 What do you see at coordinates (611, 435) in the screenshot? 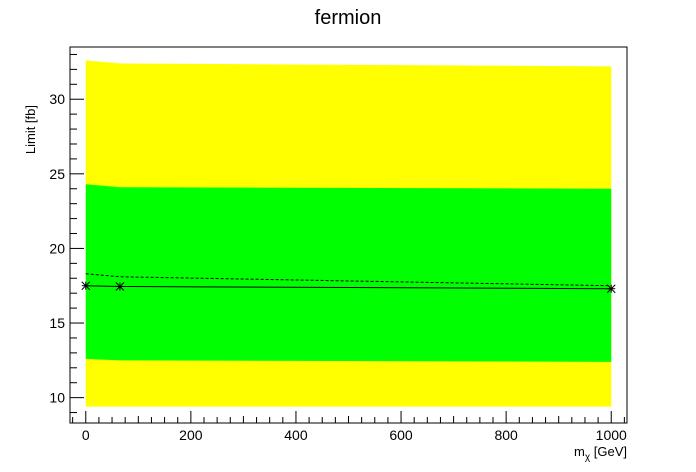
I see `x-tick-label: 1000` at bounding box center [611, 435].